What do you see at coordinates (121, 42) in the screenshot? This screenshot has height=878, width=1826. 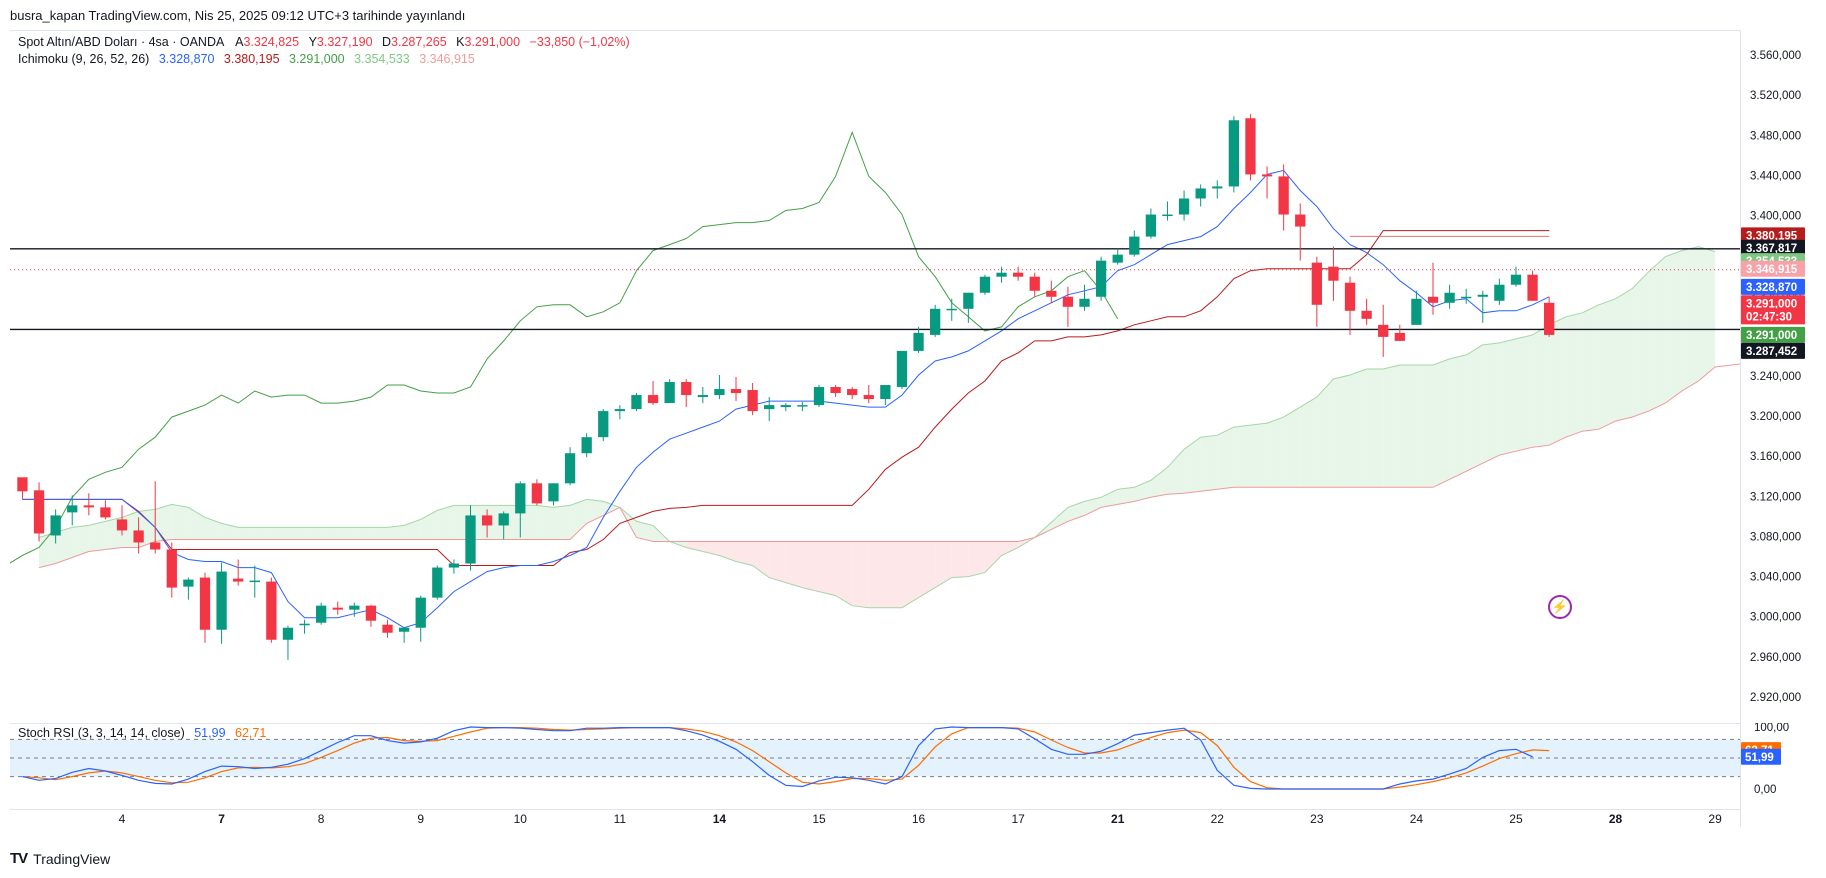 I see `symbol-title: Spot Altın/ABD Doları · 4sa · OANDA` at bounding box center [121, 42].